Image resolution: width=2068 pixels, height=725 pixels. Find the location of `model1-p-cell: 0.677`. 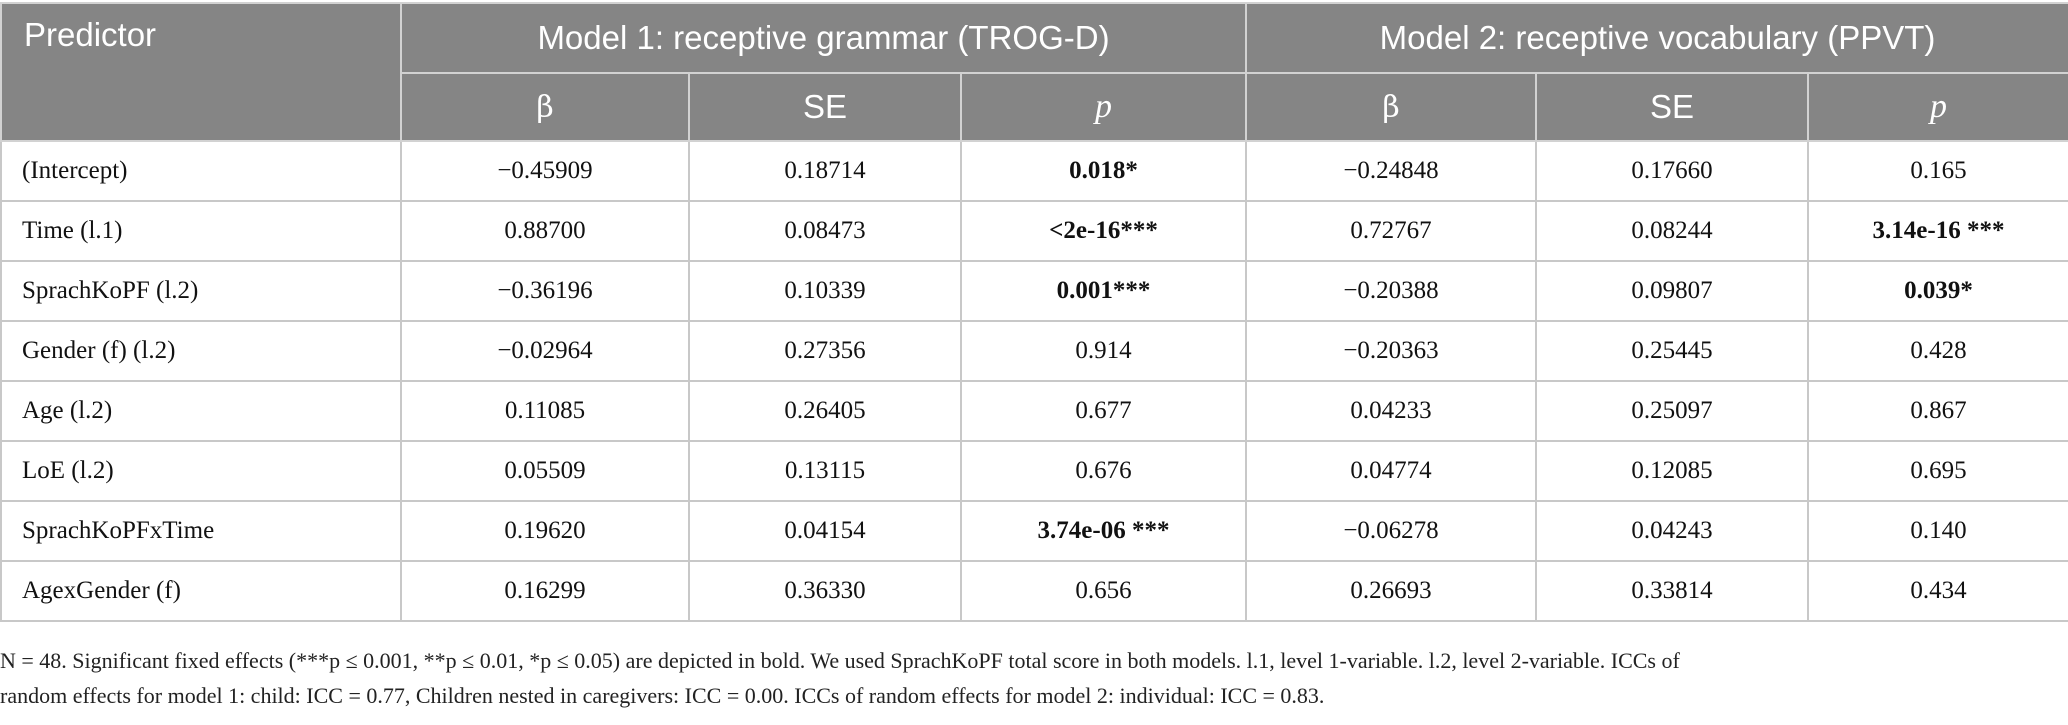

model1-p-cell: 0.677 is located at coordinates (1103, 411).